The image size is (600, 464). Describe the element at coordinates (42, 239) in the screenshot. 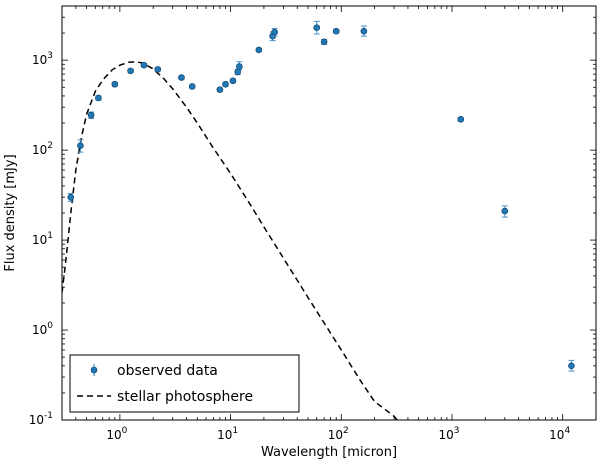

I see `y-tick-label: 10¹` at that location.